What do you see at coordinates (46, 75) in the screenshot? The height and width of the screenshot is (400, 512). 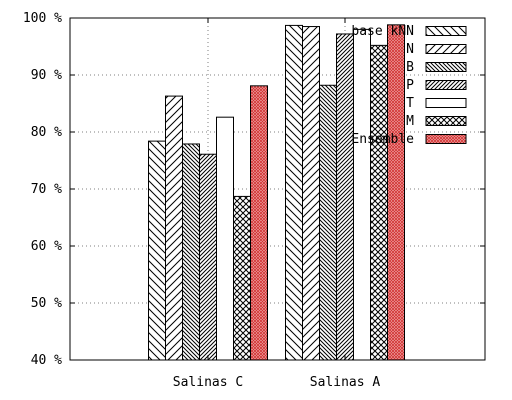 I see `y-tick-label: 90 %` at bounding box center [46, 75].